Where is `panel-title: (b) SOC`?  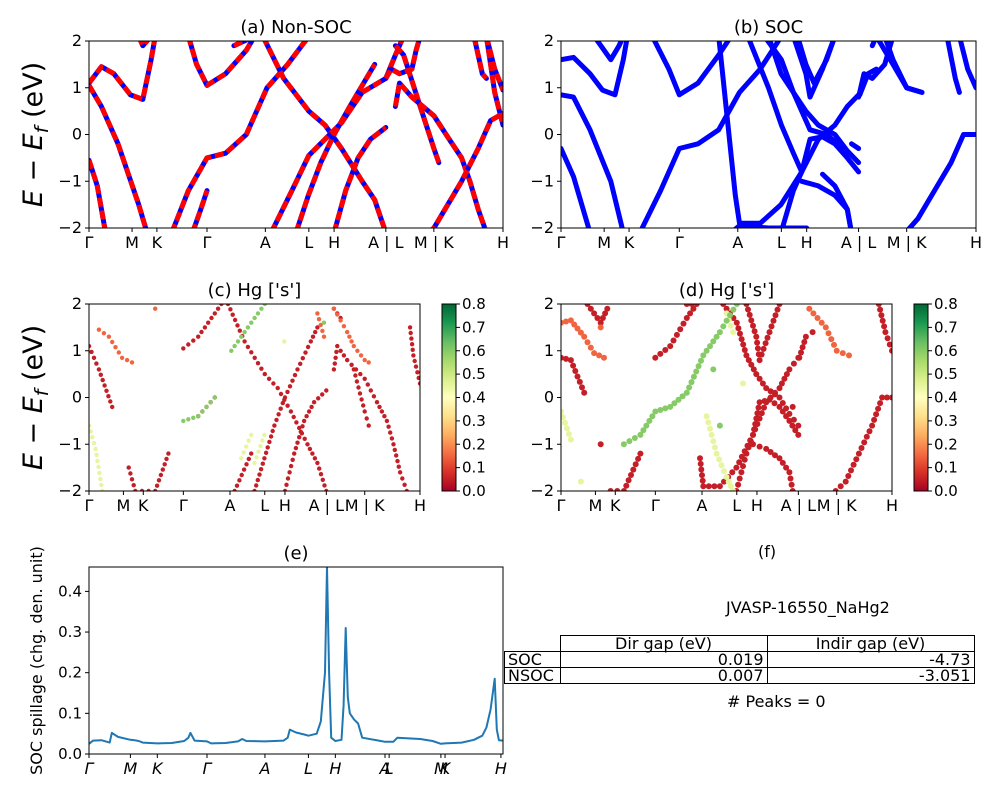 panel-title: (b) SOC is located at coordinates (768, 27).